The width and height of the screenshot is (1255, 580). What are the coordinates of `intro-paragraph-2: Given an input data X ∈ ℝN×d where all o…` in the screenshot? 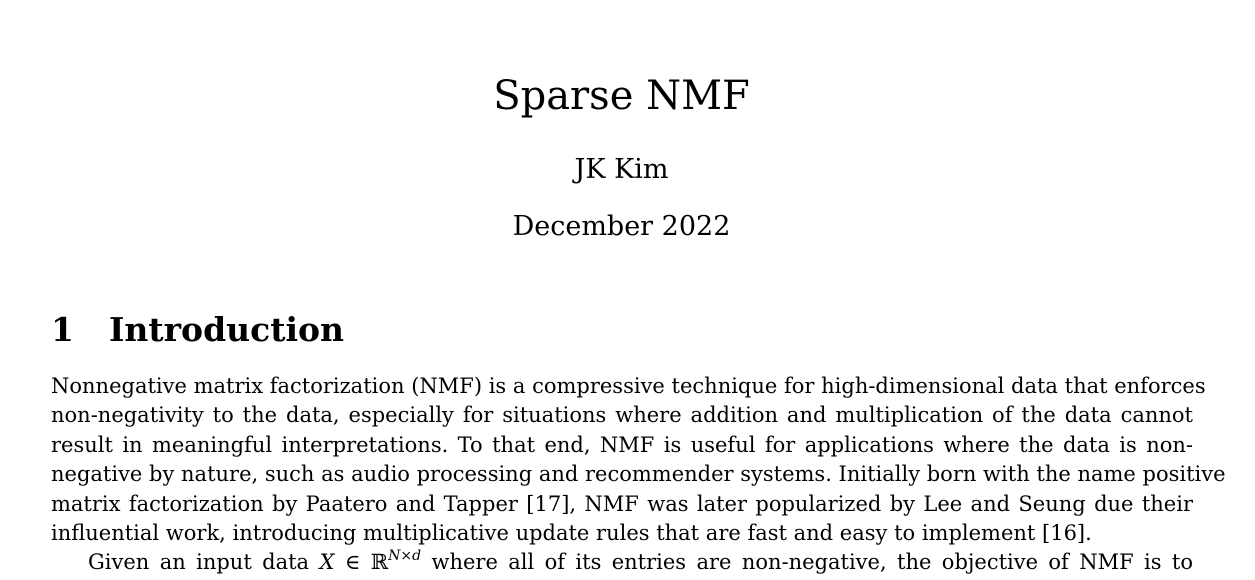 It's located at (622, 564).